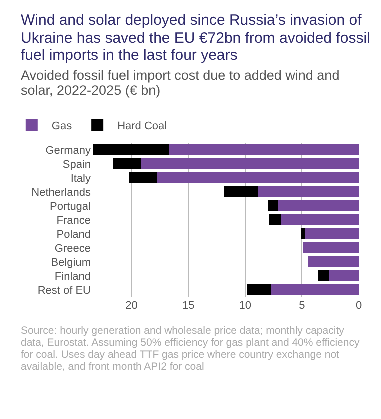  Describe the element at coordinates (73, 234) in the screenshot. I see `y-tick-label: Poland` at that location.